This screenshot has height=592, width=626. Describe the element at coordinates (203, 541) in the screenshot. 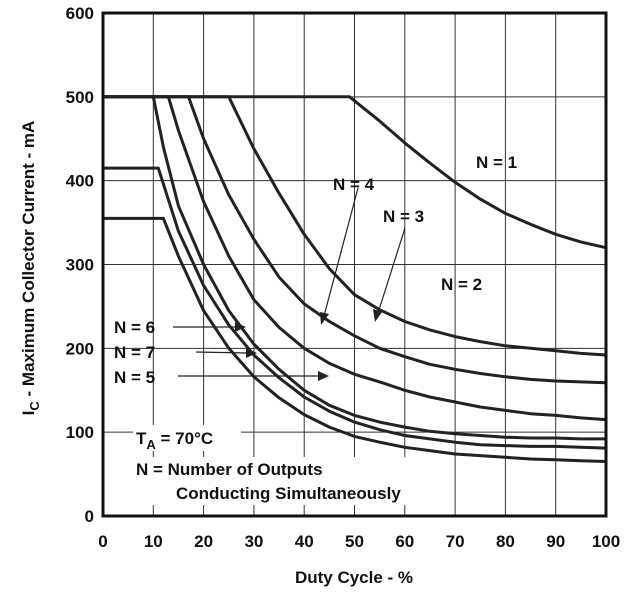

I see `x-tick-label: 20` at that location.